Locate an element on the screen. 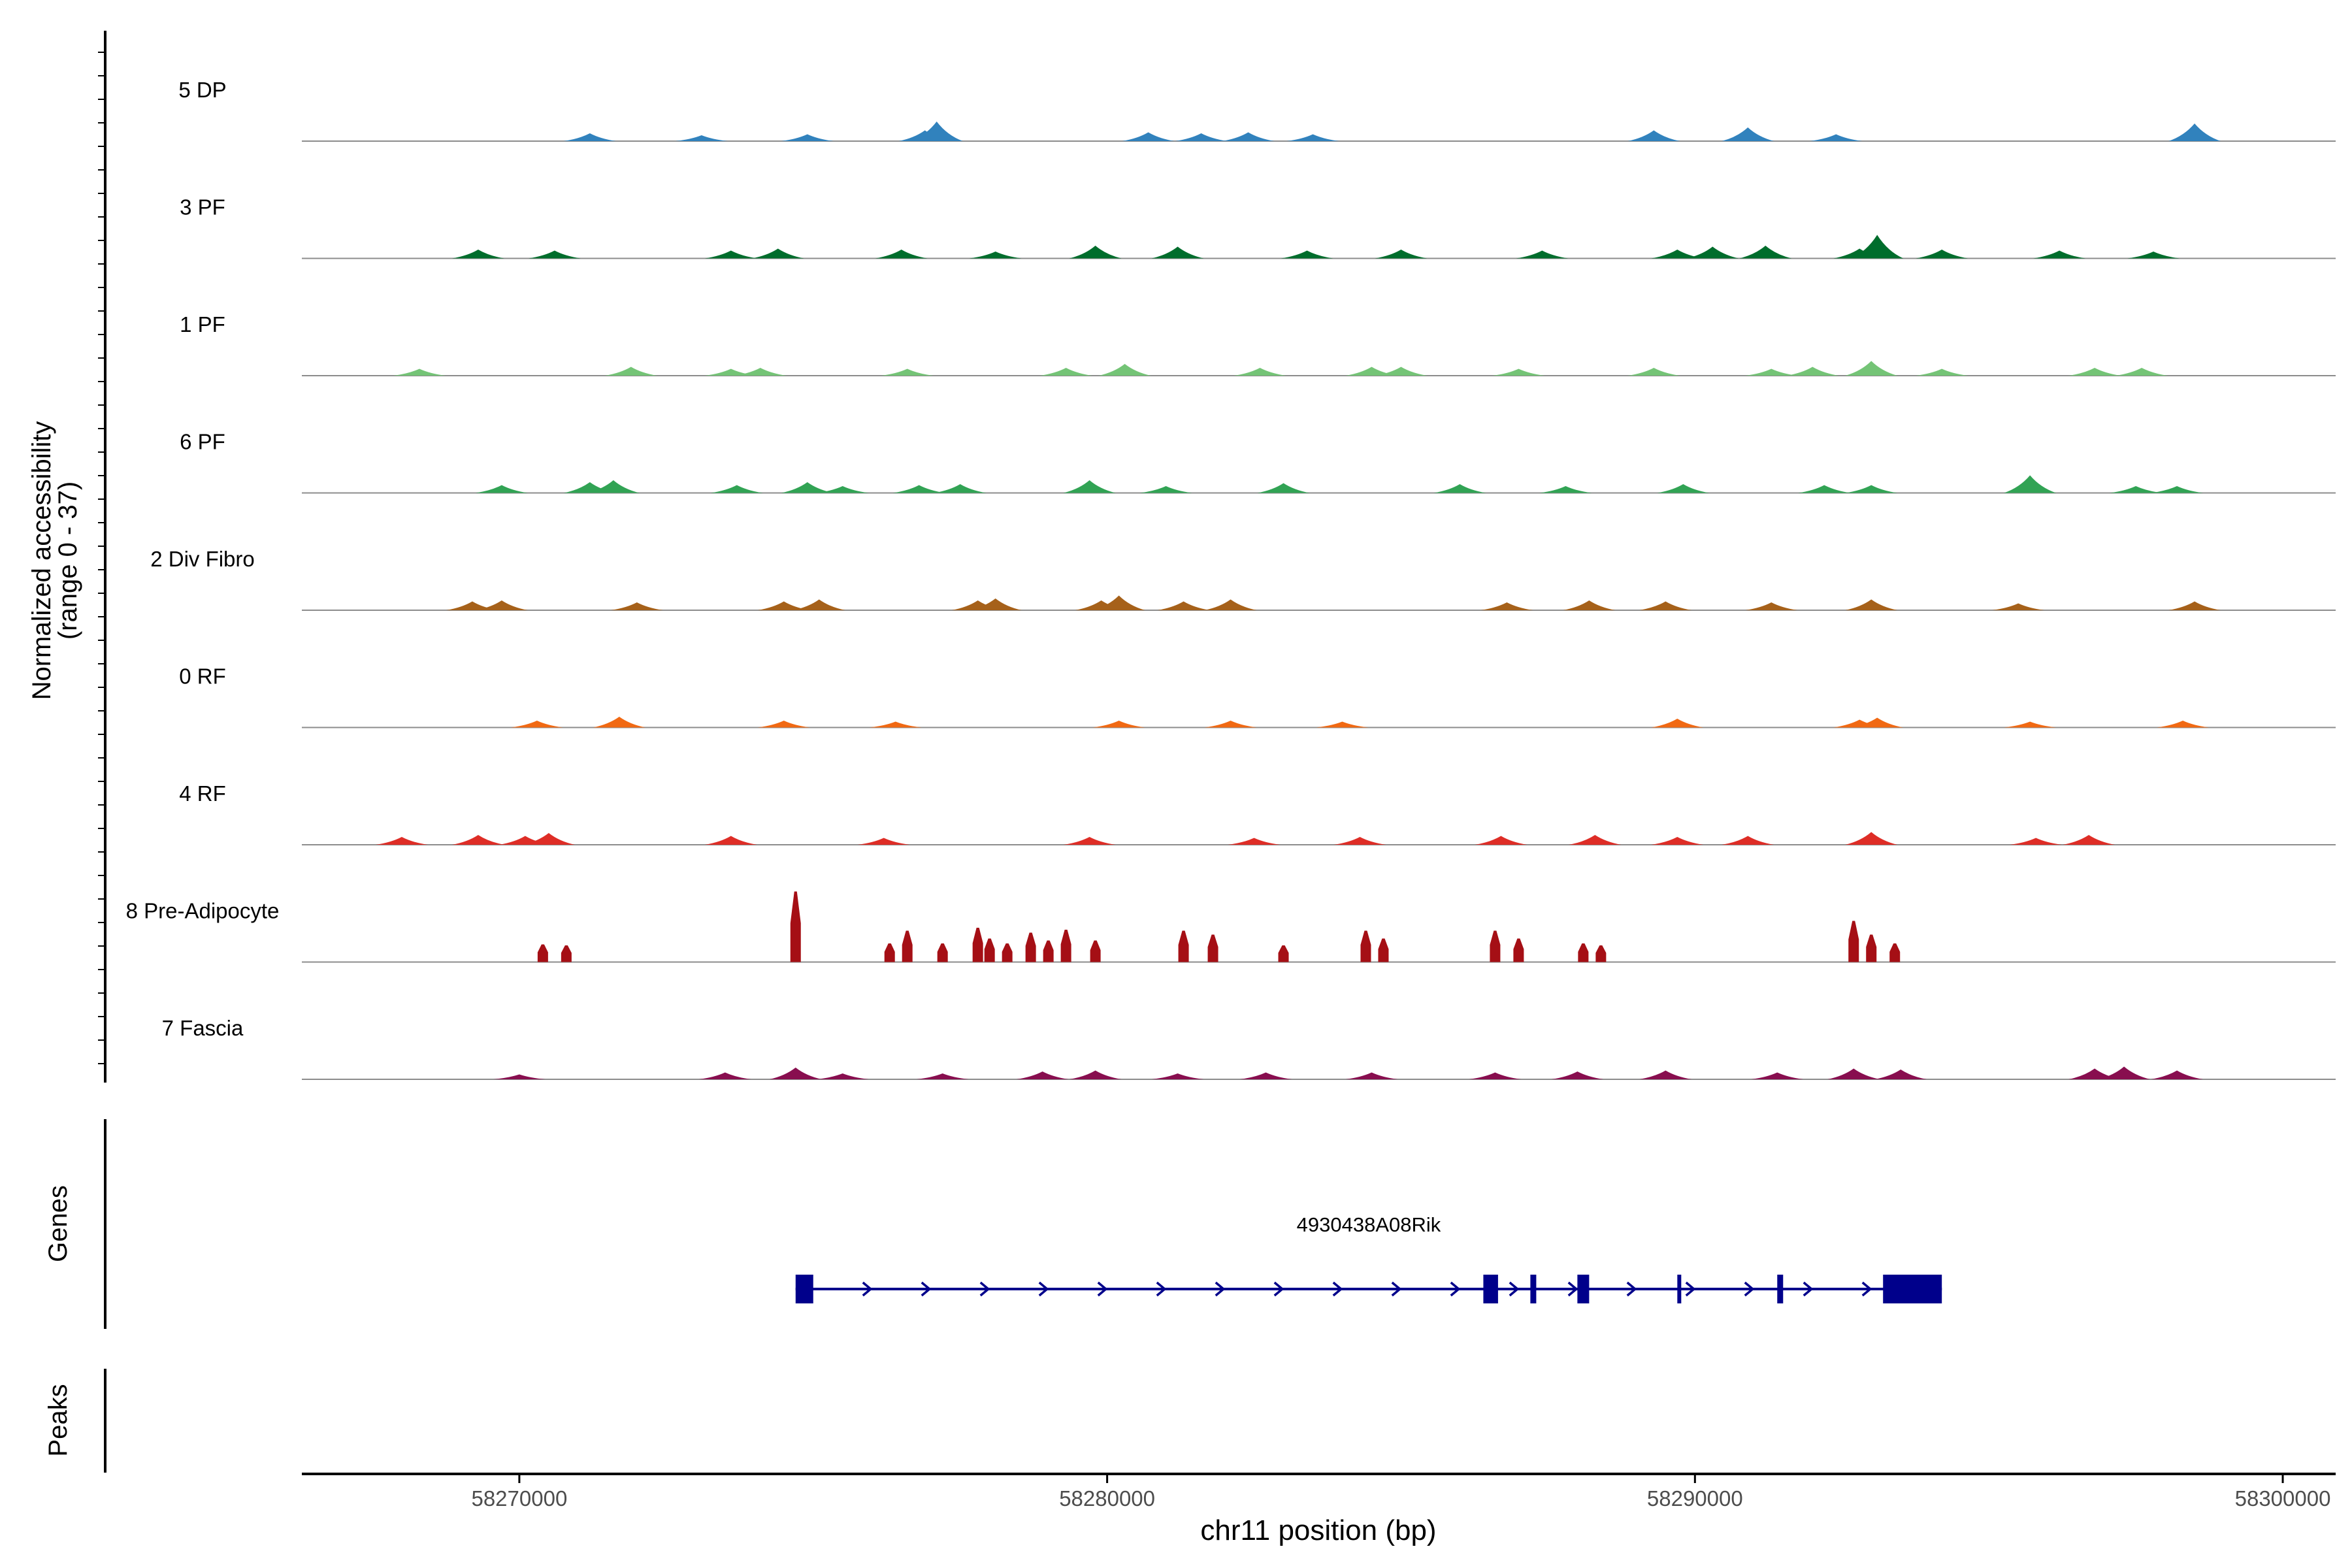 The width and height of the screenshot is (2352, 1568). y-axis-label-line1: Normalized accessibility is located at coordinates (41, 560).